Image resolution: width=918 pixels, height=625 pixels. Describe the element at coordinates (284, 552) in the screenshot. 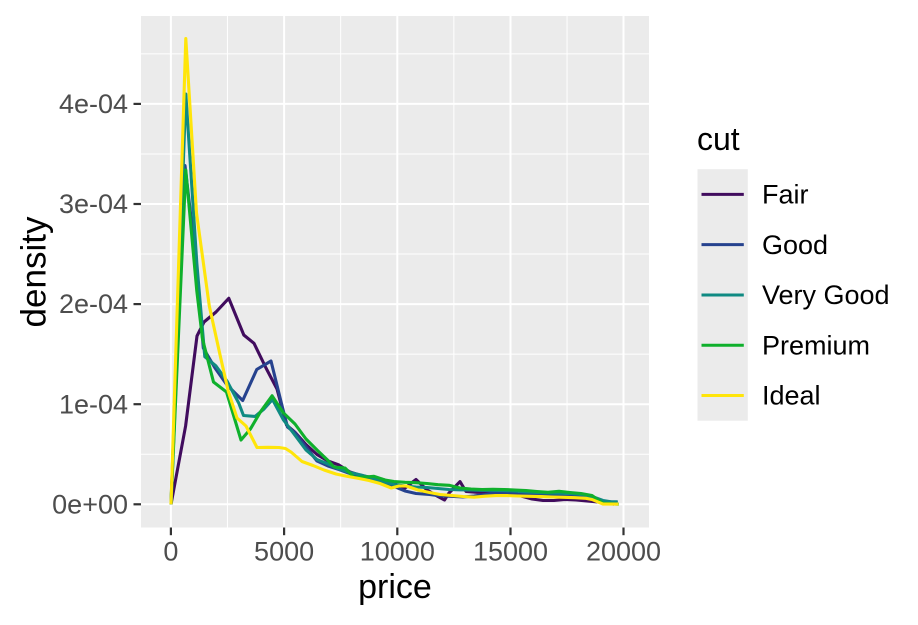

I see `svg-text: 5000` at that location.